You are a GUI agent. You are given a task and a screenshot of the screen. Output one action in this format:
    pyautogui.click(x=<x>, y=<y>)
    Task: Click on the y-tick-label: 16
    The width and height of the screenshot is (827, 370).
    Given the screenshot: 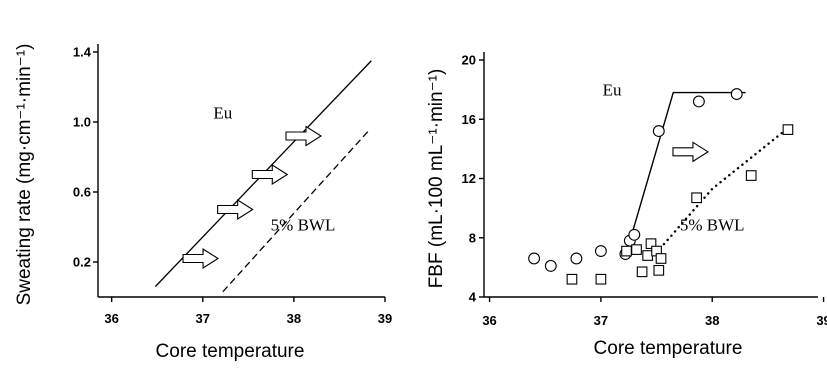 What is the action you would take?
    pyautogui.click(x=469, y=119)
    